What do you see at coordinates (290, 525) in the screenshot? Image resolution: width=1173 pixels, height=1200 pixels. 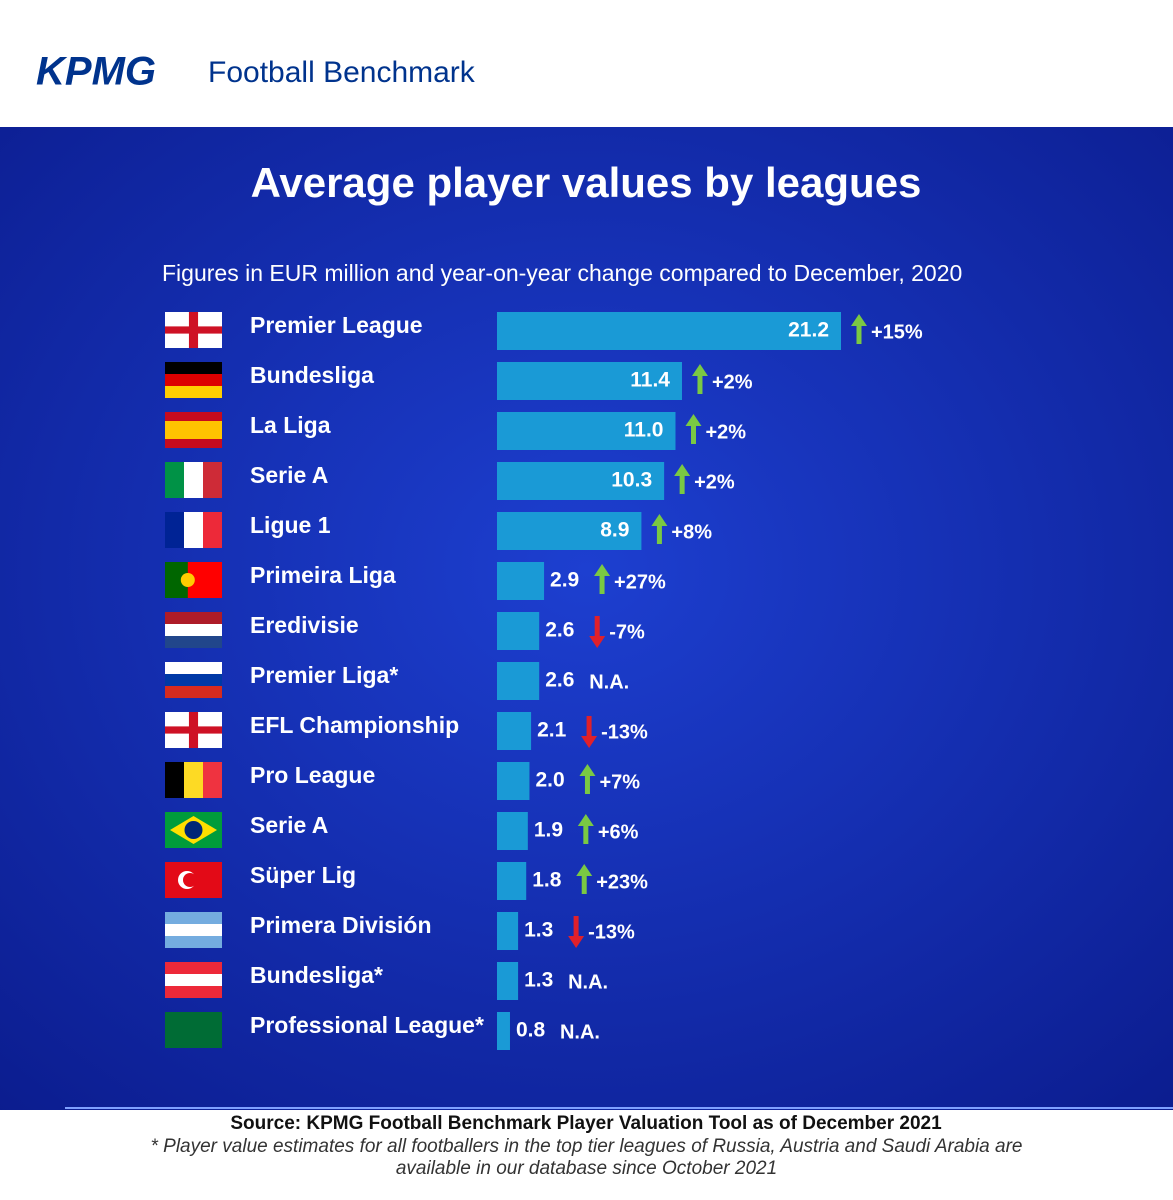 I see `category-label: Ligue 1` at bounding box center [290, 525].